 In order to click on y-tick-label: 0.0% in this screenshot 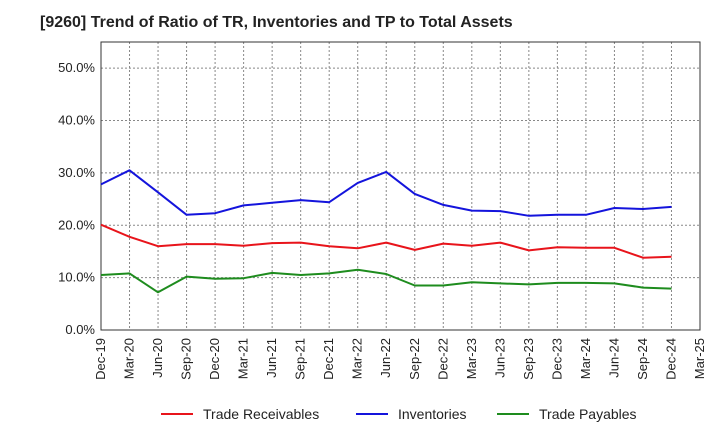, I will do `click(80, 329)`.